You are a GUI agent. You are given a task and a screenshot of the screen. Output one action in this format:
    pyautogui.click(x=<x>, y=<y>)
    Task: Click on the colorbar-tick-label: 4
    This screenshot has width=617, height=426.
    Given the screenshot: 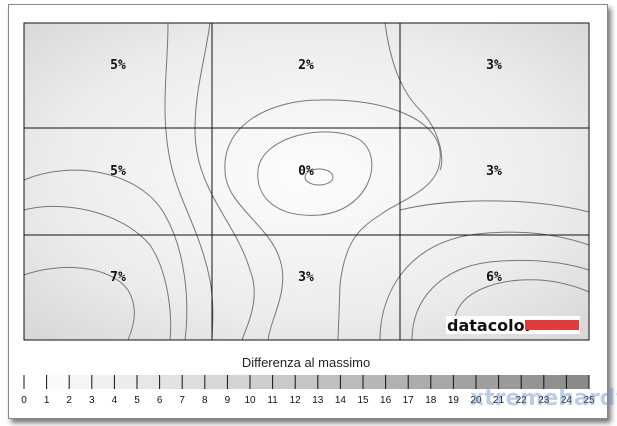 What is the action you would take?
    pyautogui.click(x=115, y=400)
    